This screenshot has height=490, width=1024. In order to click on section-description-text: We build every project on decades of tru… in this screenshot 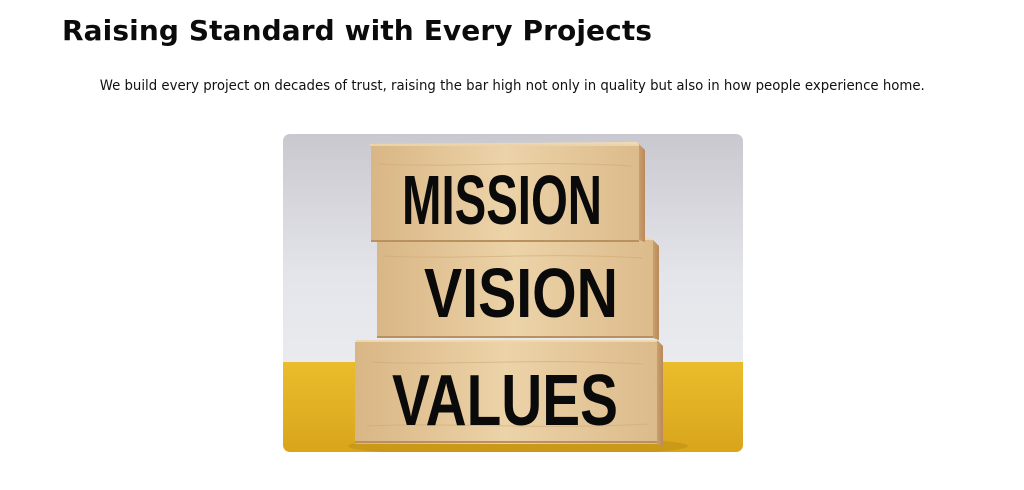, I will do `click(512, 86)`.